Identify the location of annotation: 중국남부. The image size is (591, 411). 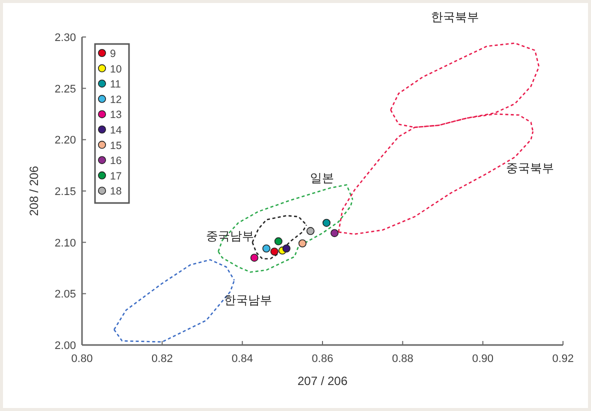
(230, 236).